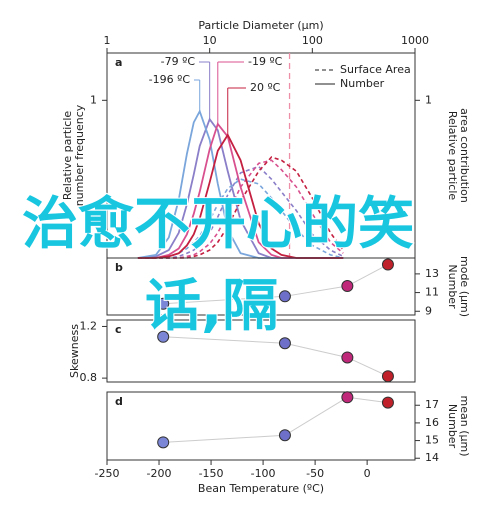 This screenshot has height=511, width=498. Describe the element at coordinates (452, 156) in the screenshot. I see `y2-axis-label: Relative particle` at that location.